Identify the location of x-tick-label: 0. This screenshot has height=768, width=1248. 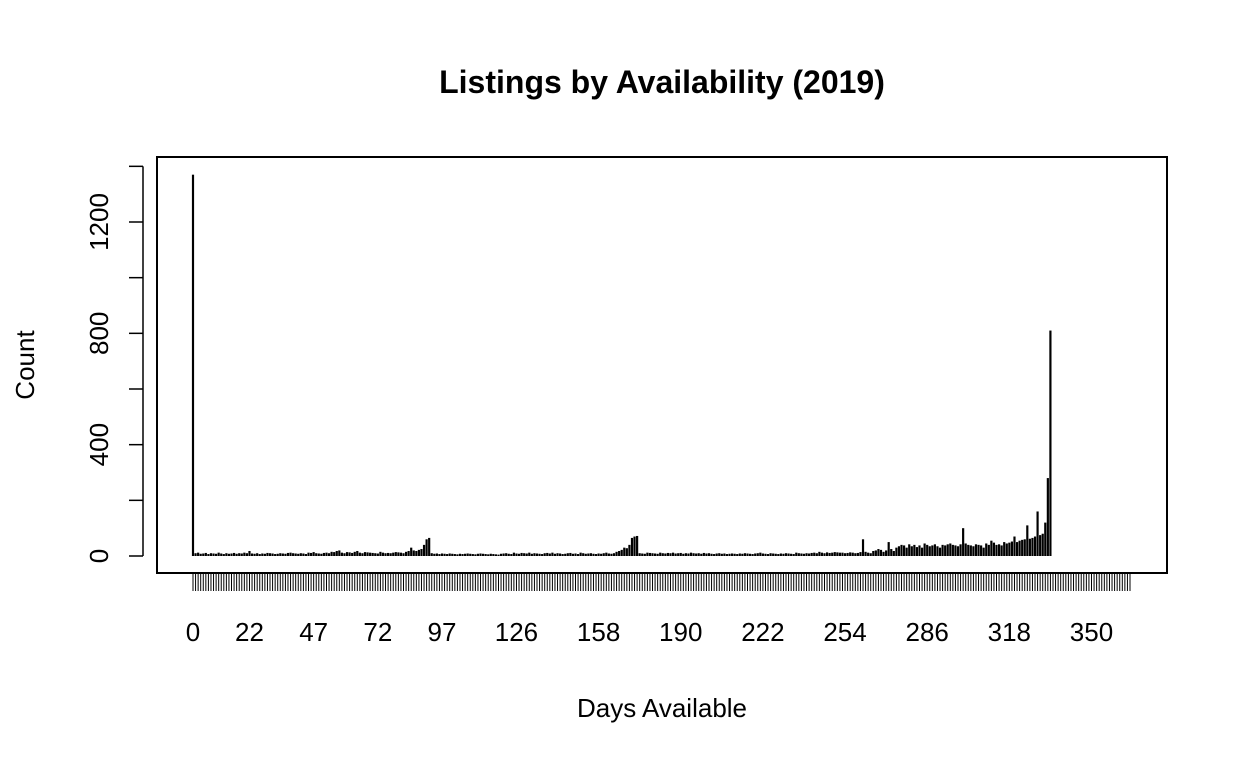
(193, 632).